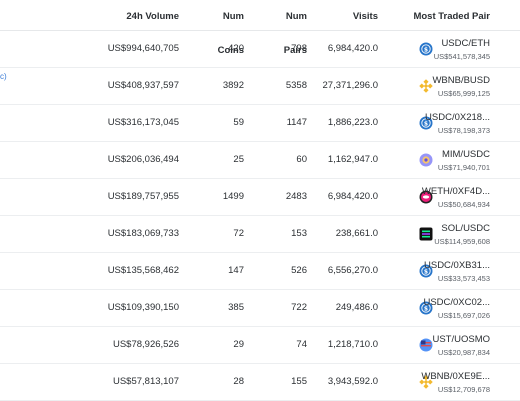 Image resolution: width=520 pixels, height=401 pixels. What do you see at coordinates (238, 159) in the screenshot?
I see `cell-num-coins: 25` at bounding box center [238, 159].